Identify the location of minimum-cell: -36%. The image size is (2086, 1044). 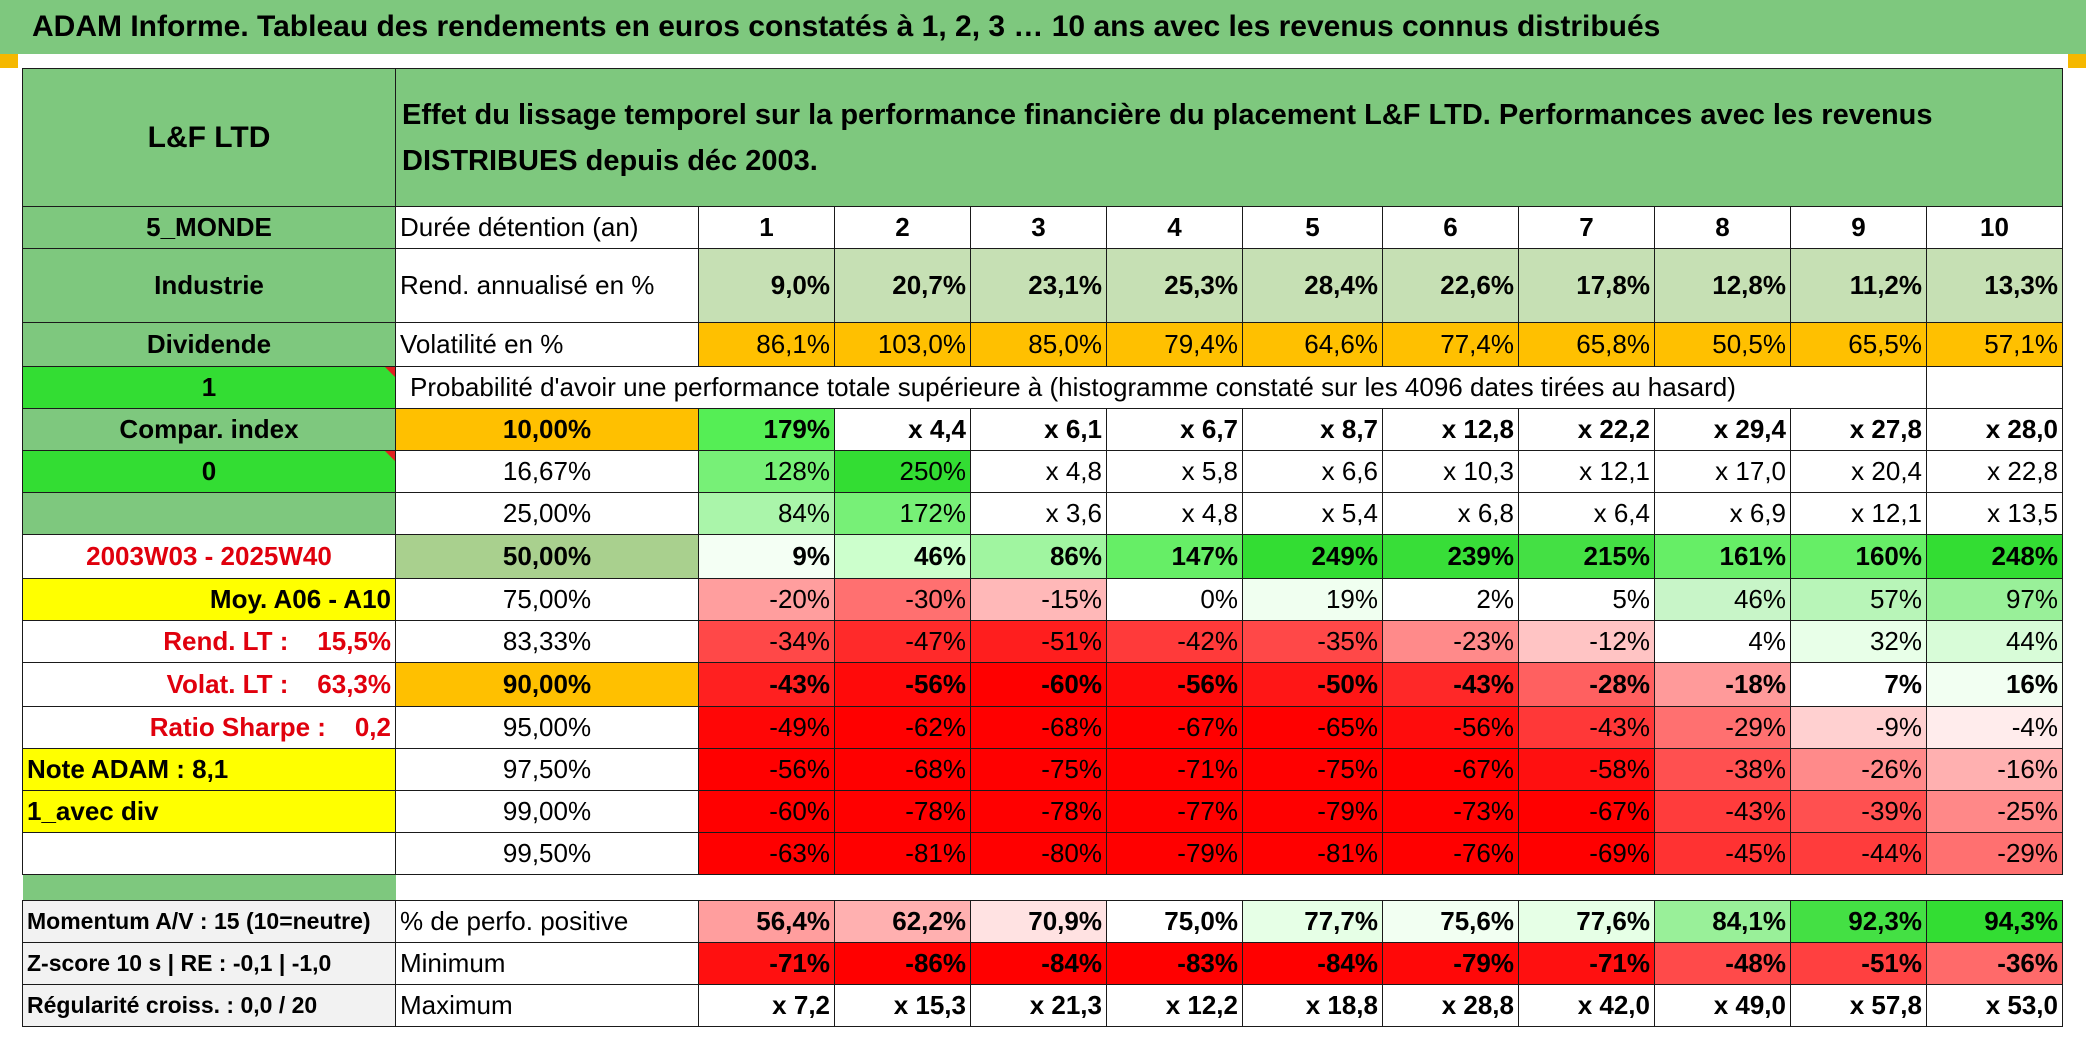
(1994, 963).